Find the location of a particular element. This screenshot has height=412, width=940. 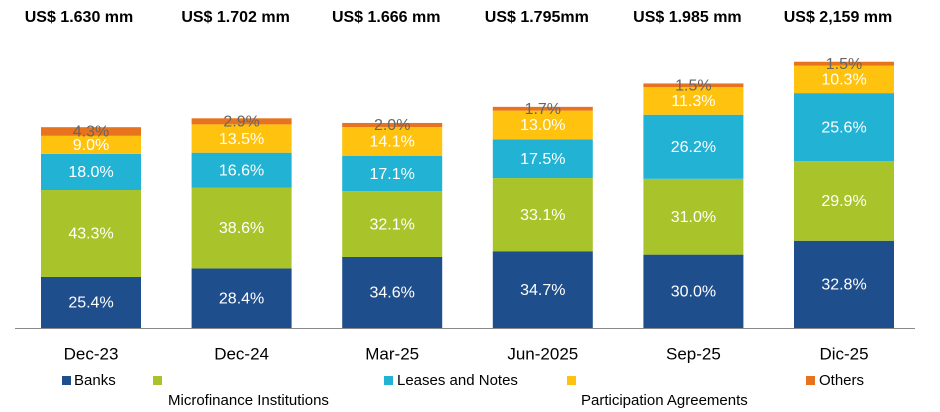

data-label: 16.6% is located at coordinates (241, 170).